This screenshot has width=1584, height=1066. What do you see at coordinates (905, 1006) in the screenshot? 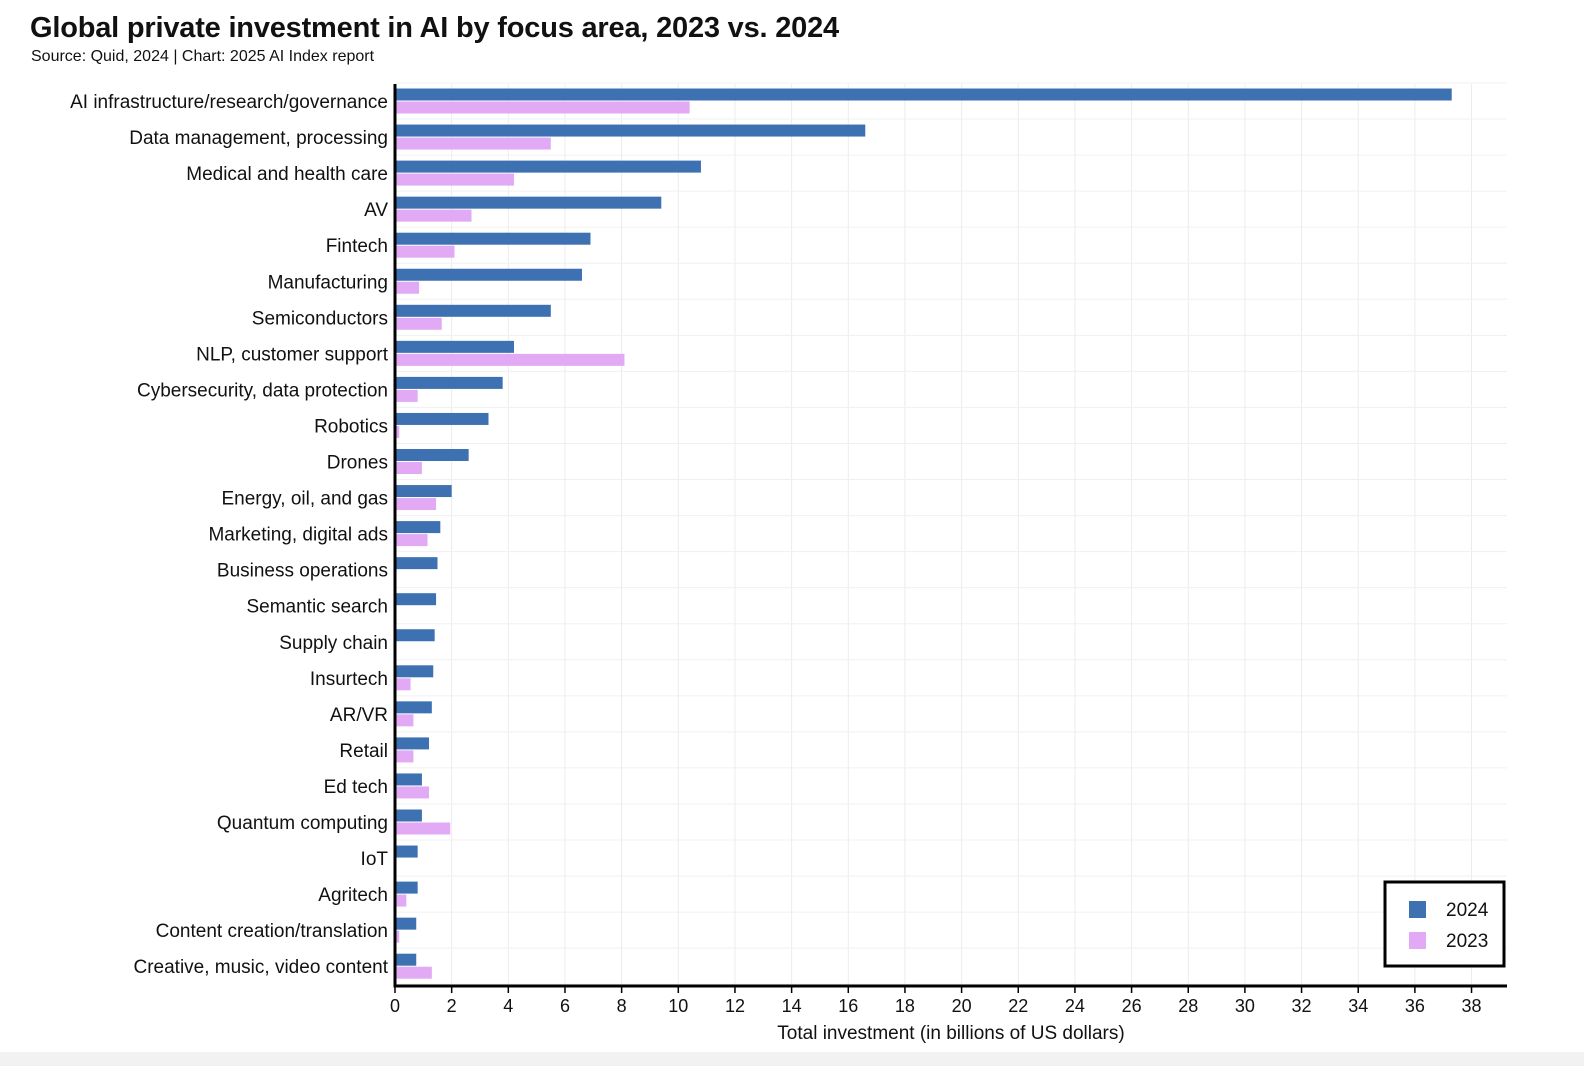
I see `x-tick-label: 18` at bounding box center [905, 1006].